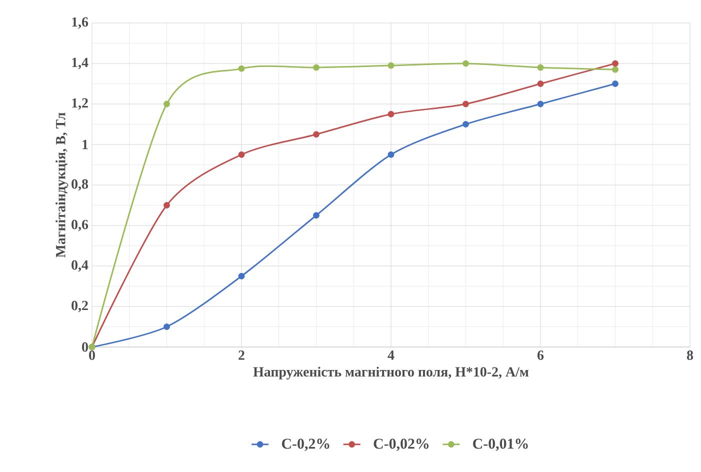 This screenshot has width=701, height=472. Describe the element at coordinates (62, 185) in the screenshot. I see `y-axis-title: Магнітаіндукція, В, Тл` at that location.